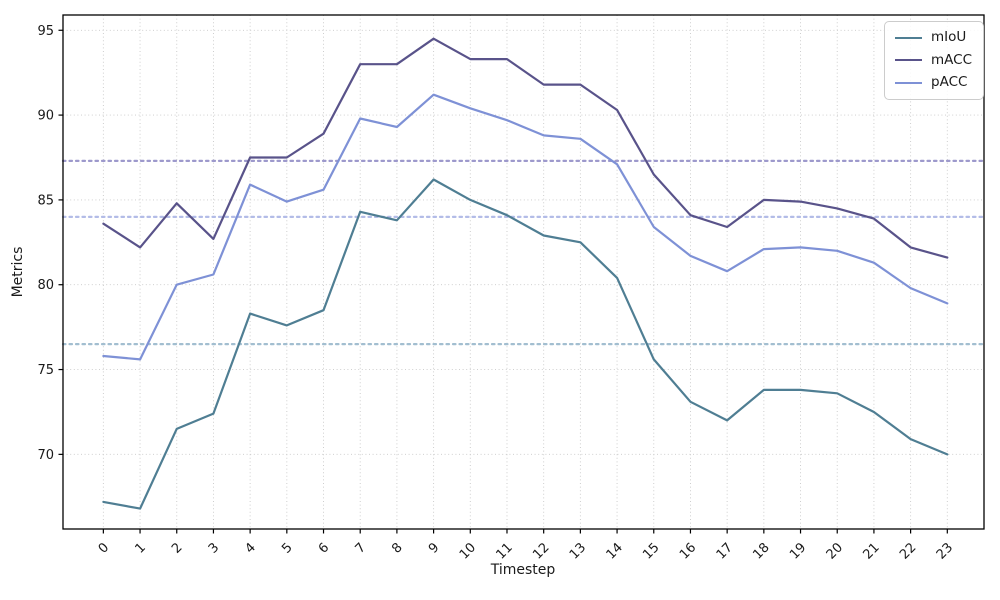 The width and height of the screenshot is (1000, 600). What do you see at coordinates (798, 551) in the screenshot?
I see `x-tick-label: 19` at bounding box center [798, 551].